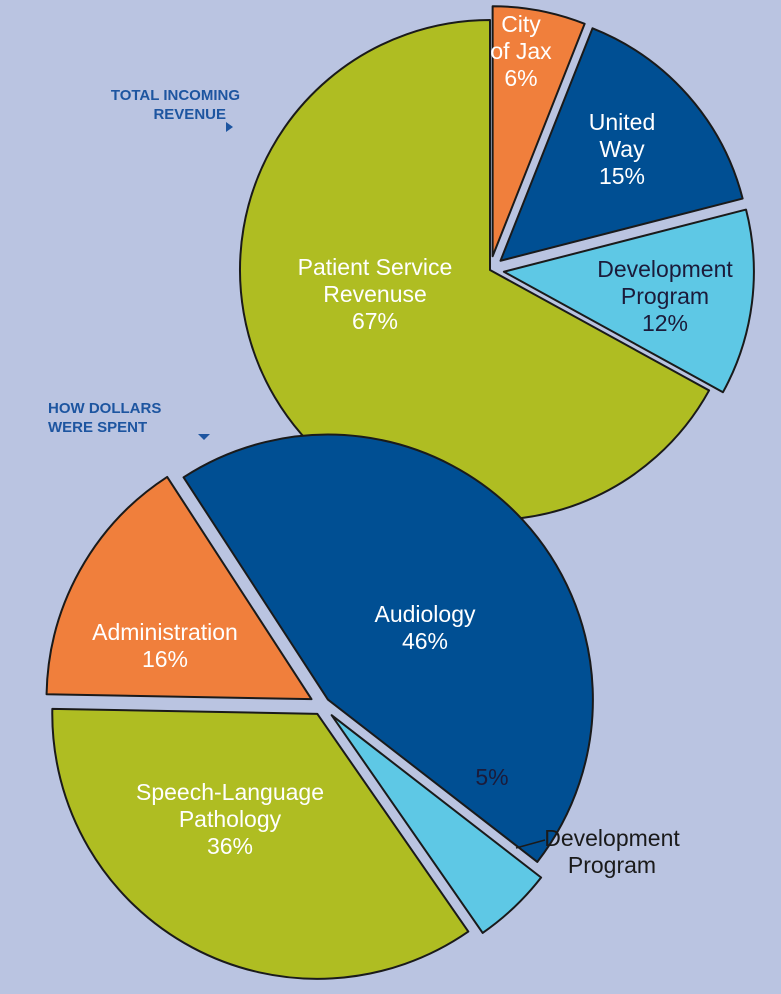  I want to click on value-label: 16%, so click(165, 659).